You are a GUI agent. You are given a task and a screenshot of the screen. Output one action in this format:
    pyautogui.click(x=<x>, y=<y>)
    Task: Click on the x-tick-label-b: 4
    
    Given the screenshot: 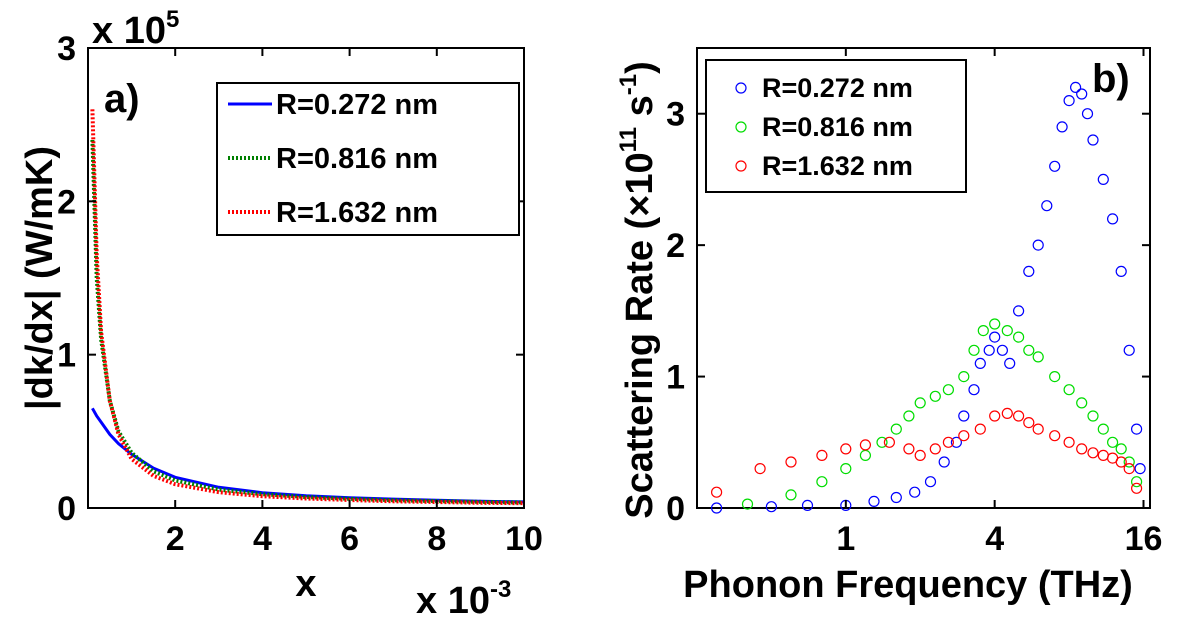 What is the action you would take?
    pyautogui.click(x=994, y=539)
    